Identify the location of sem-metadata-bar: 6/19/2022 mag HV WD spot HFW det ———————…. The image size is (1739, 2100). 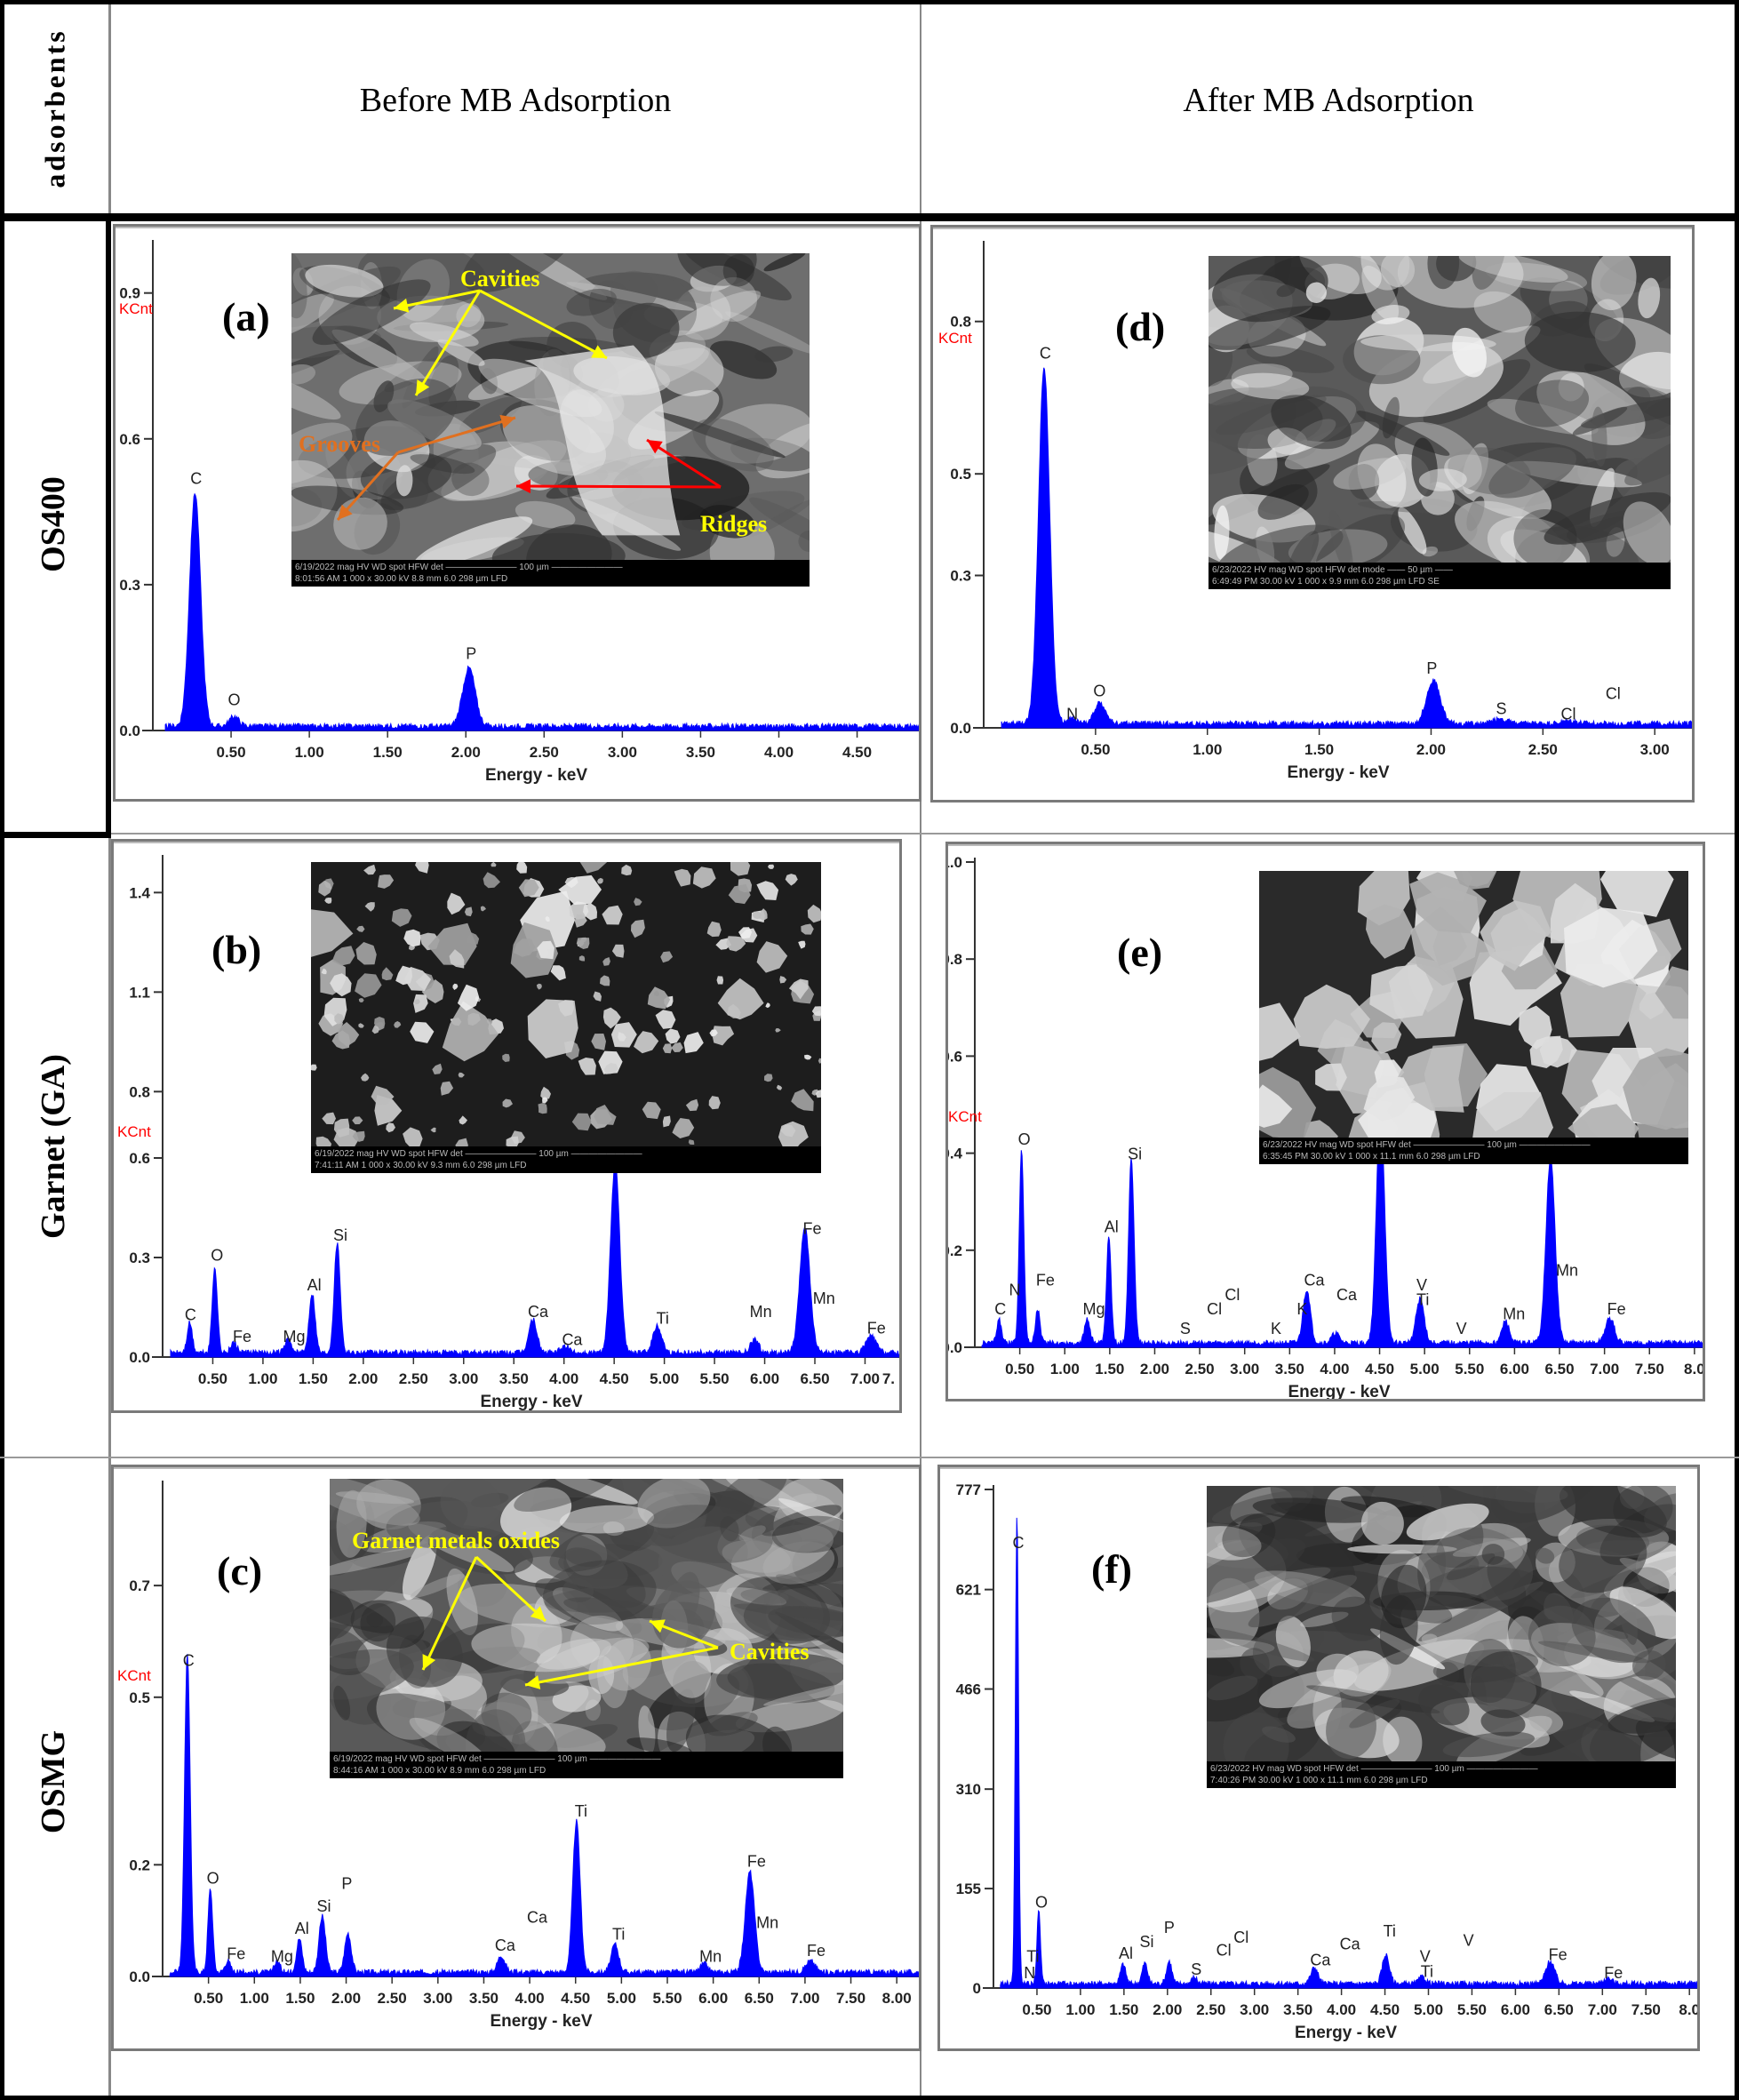
(566, 1159).